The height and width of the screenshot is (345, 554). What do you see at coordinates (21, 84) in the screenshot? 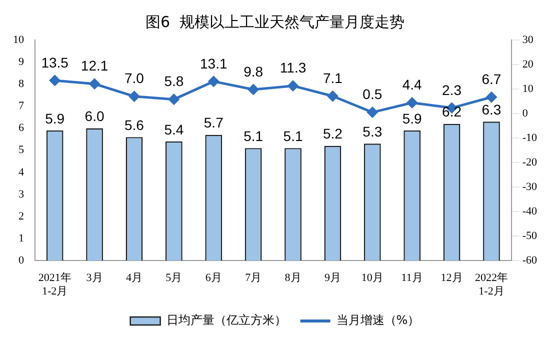
I see `y-tick-label: 8` at bounding box center [21, 84].